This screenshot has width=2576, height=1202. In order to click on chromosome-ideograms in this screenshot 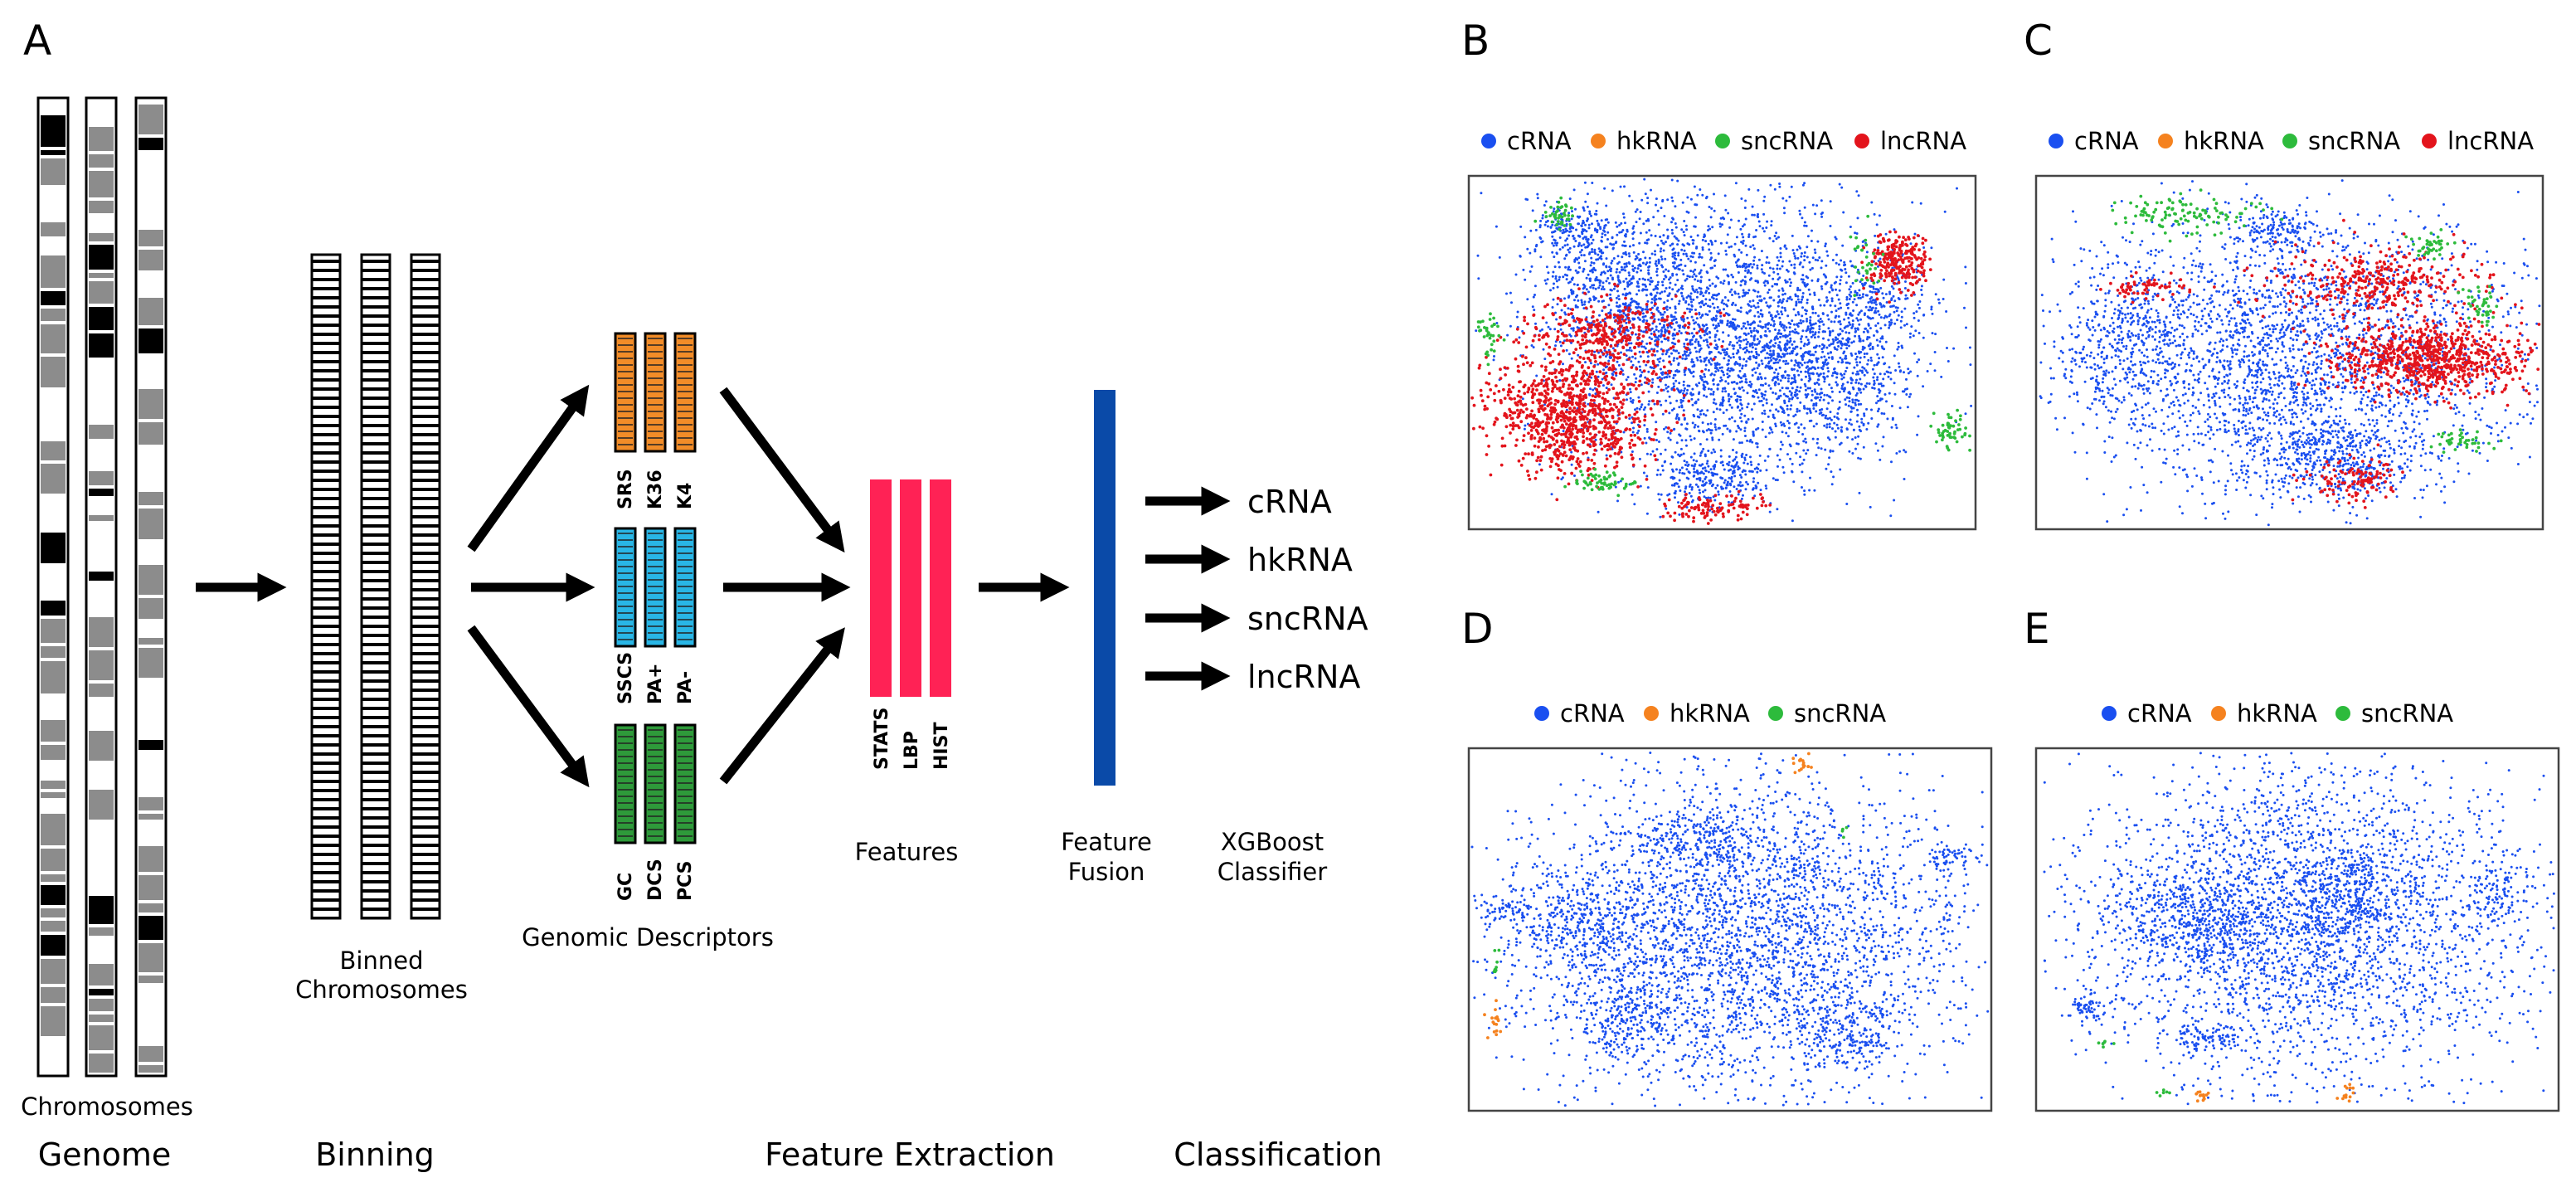, I will do `click(102, 587)`.